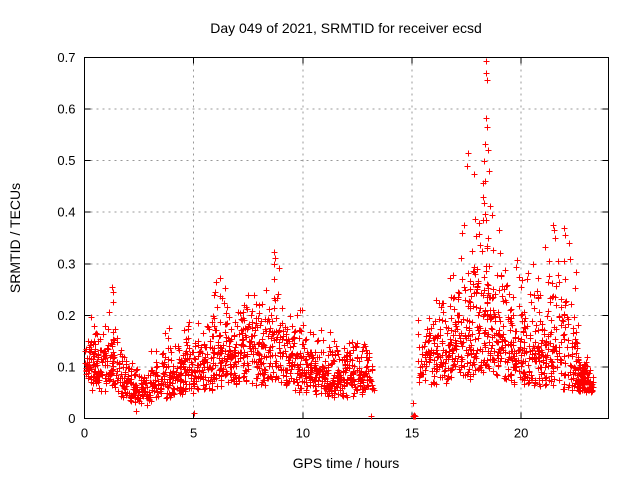 This screenshot has width=640, height=480. Describe the element at coordinates (66, 57) in the screenshot. I see `y-tick-label: 0.7` at that location.